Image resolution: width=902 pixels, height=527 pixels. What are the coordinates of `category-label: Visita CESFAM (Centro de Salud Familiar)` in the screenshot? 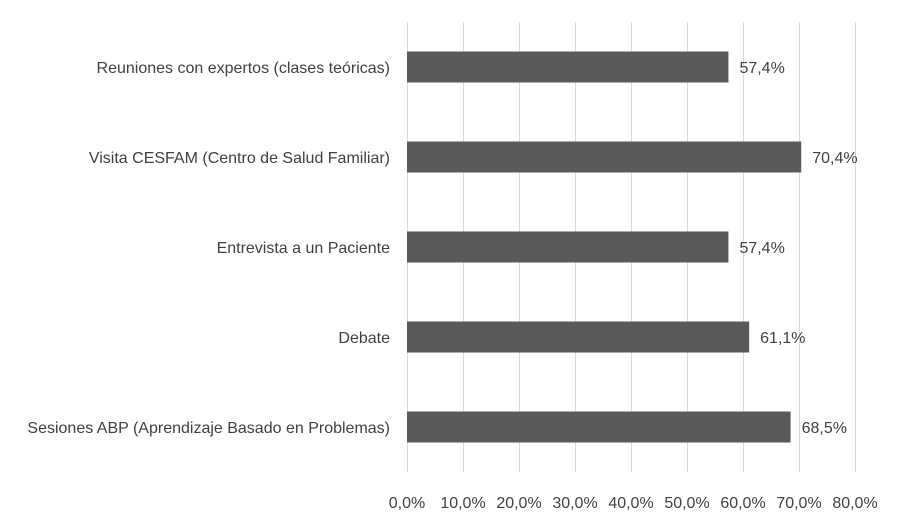 It's located at (239, 158).